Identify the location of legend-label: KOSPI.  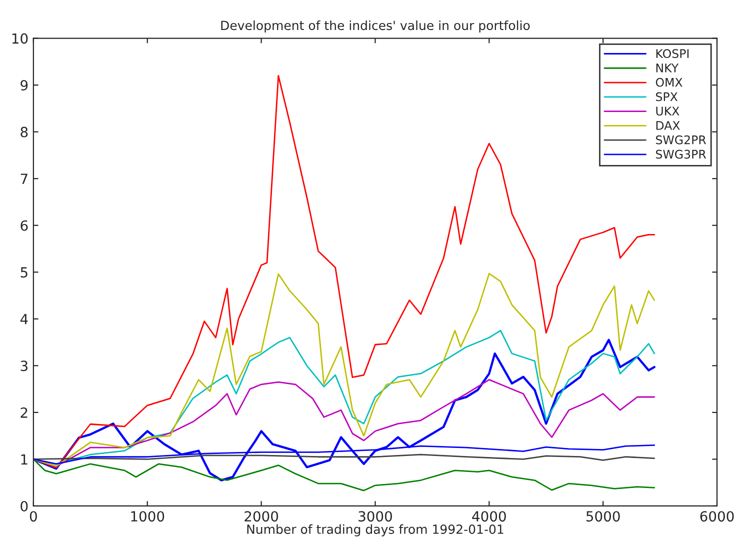
(672, 53).